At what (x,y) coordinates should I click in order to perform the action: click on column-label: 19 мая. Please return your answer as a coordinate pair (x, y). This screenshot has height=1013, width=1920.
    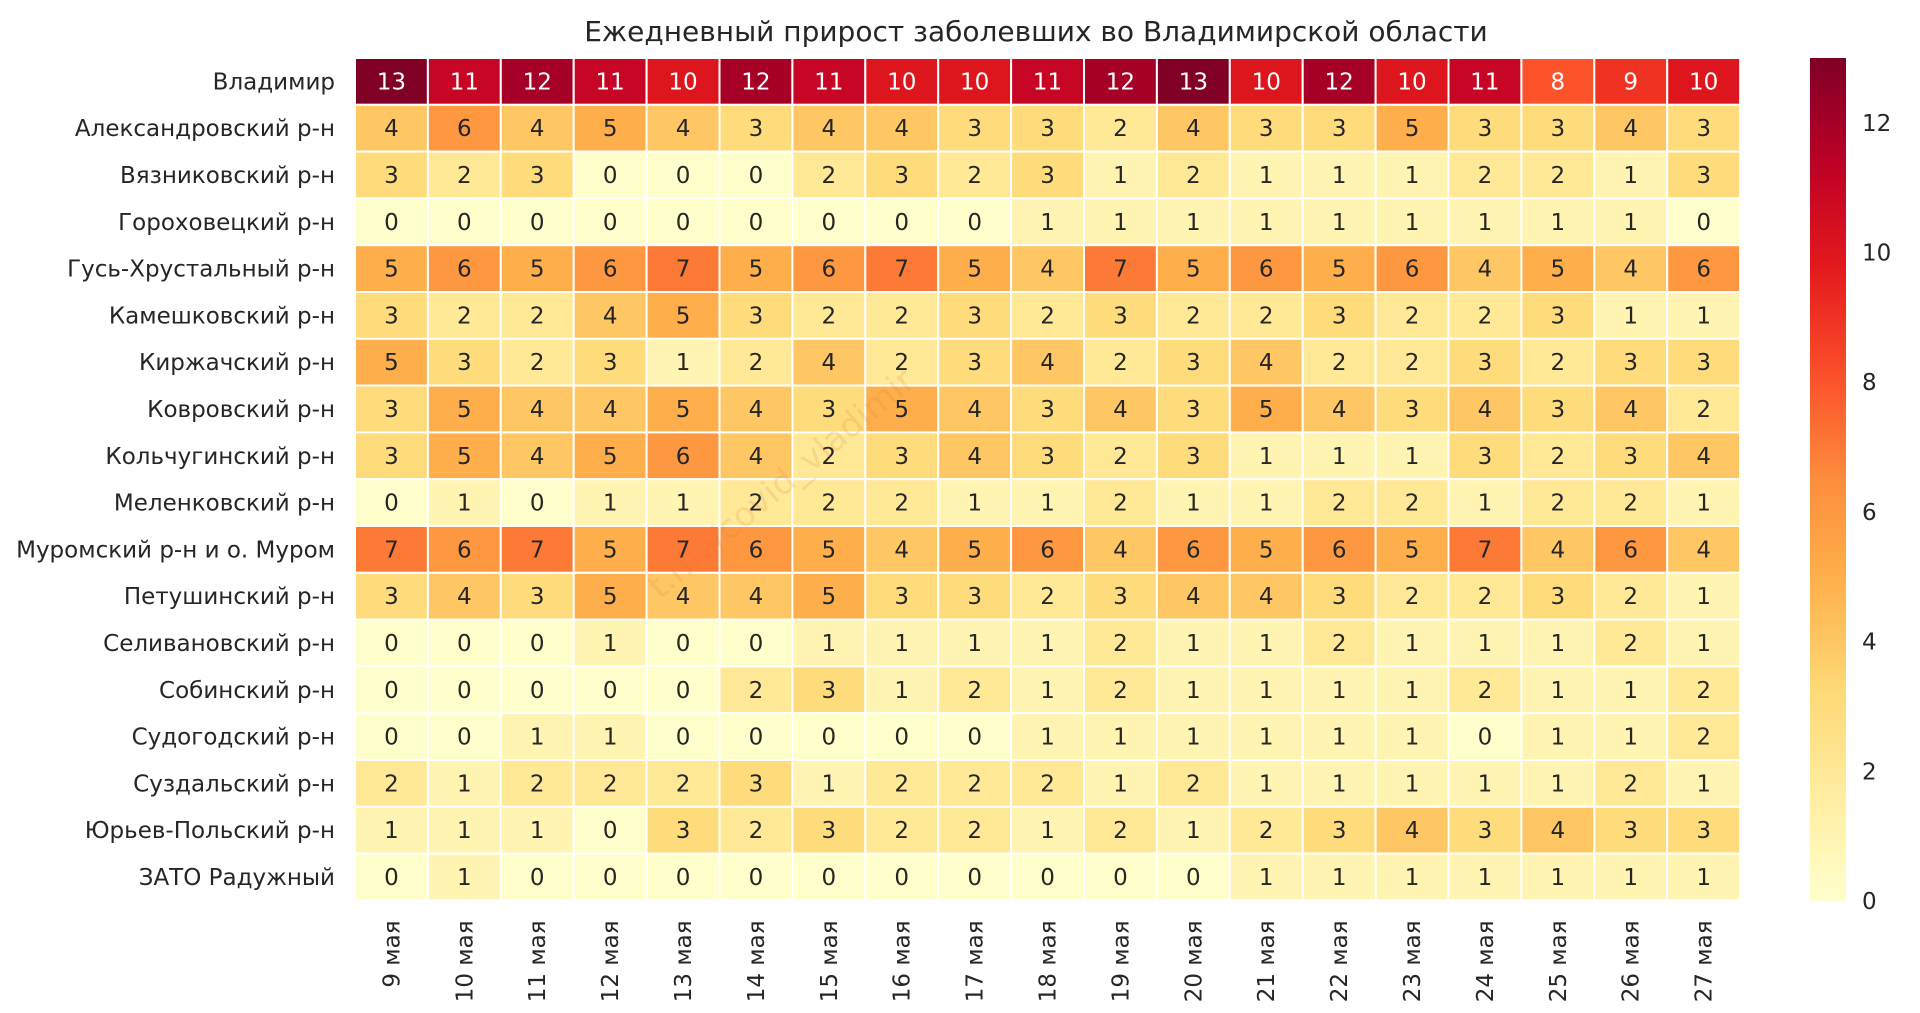
    Looking at the image, I should click on (1121, 961).